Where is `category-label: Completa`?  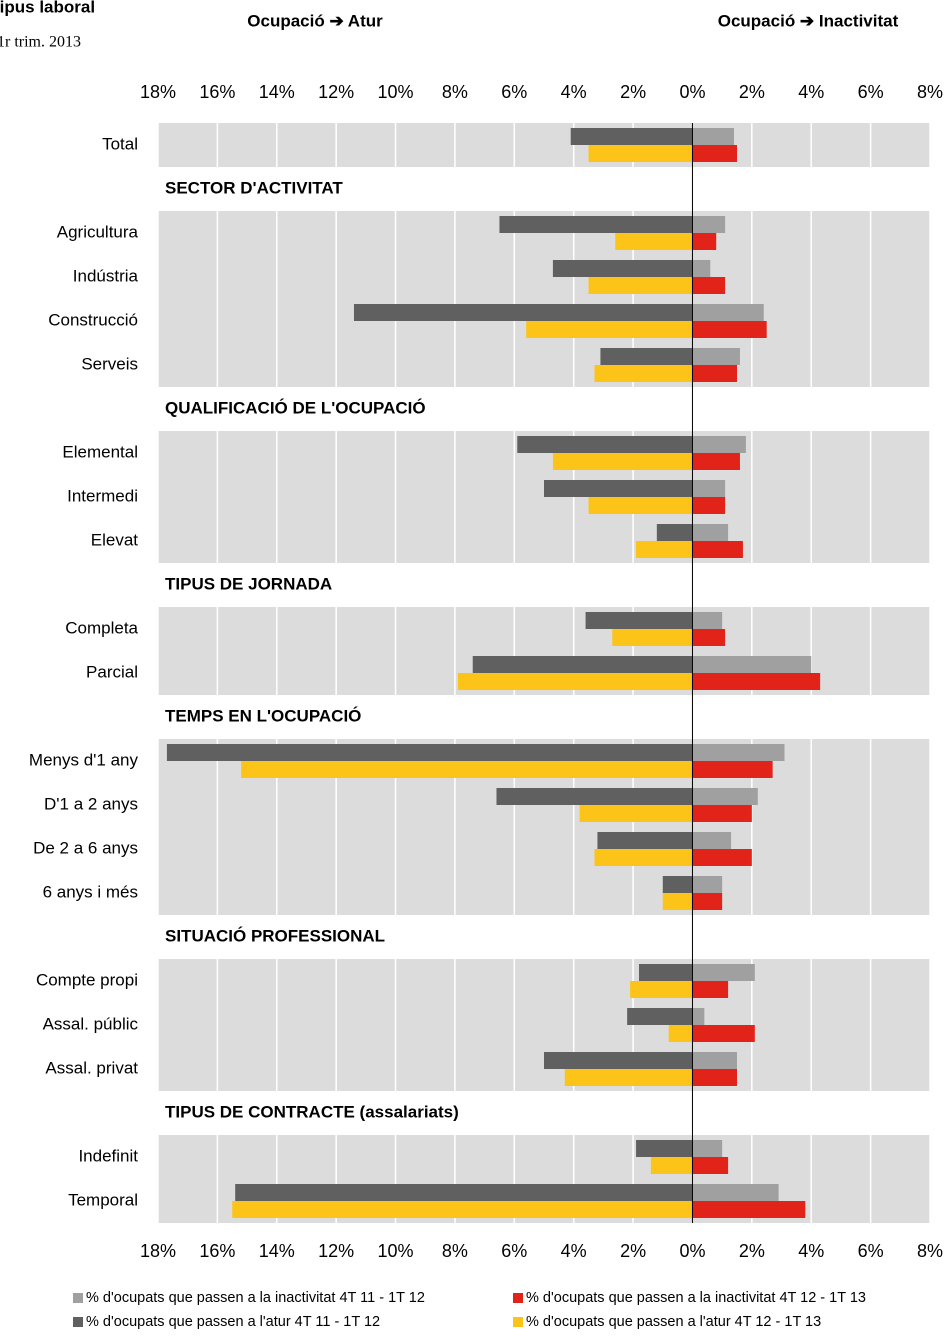
category-label: Completa is located at coordinates (101, 627).